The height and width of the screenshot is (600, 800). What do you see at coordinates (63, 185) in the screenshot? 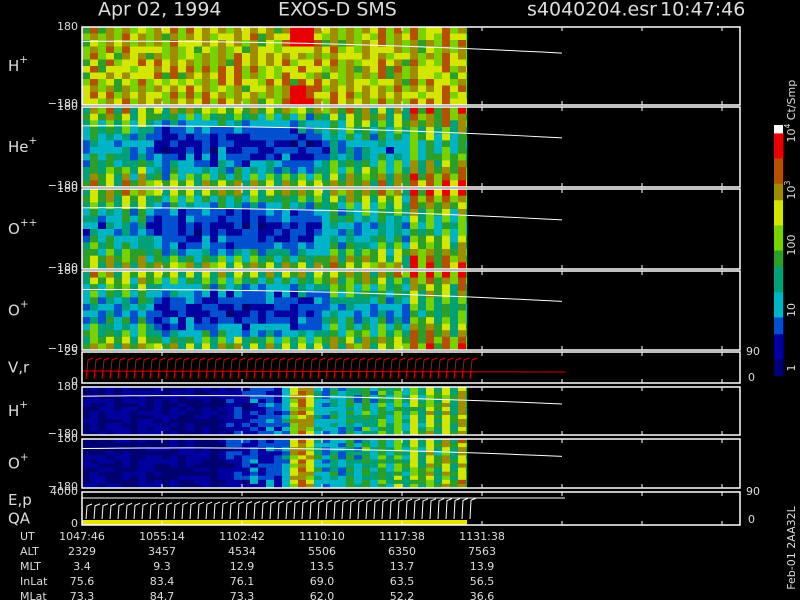
I see `tick-label: −180` at bounding box center [63, 185].